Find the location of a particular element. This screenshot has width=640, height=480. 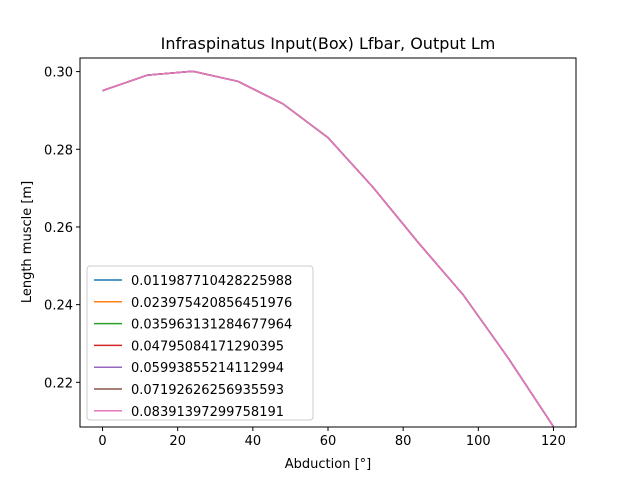

legend-label: 0.011987710428225988 is located at coordinates (211, 281).